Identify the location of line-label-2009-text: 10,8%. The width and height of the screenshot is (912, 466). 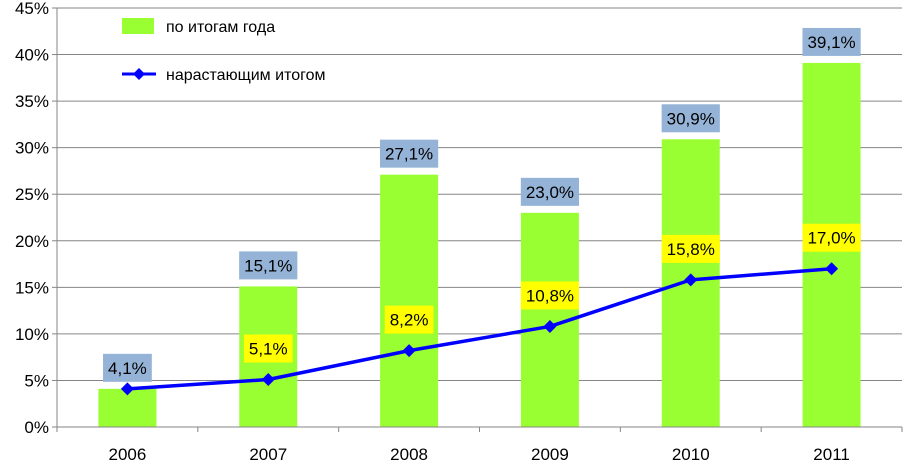
(550, 295).